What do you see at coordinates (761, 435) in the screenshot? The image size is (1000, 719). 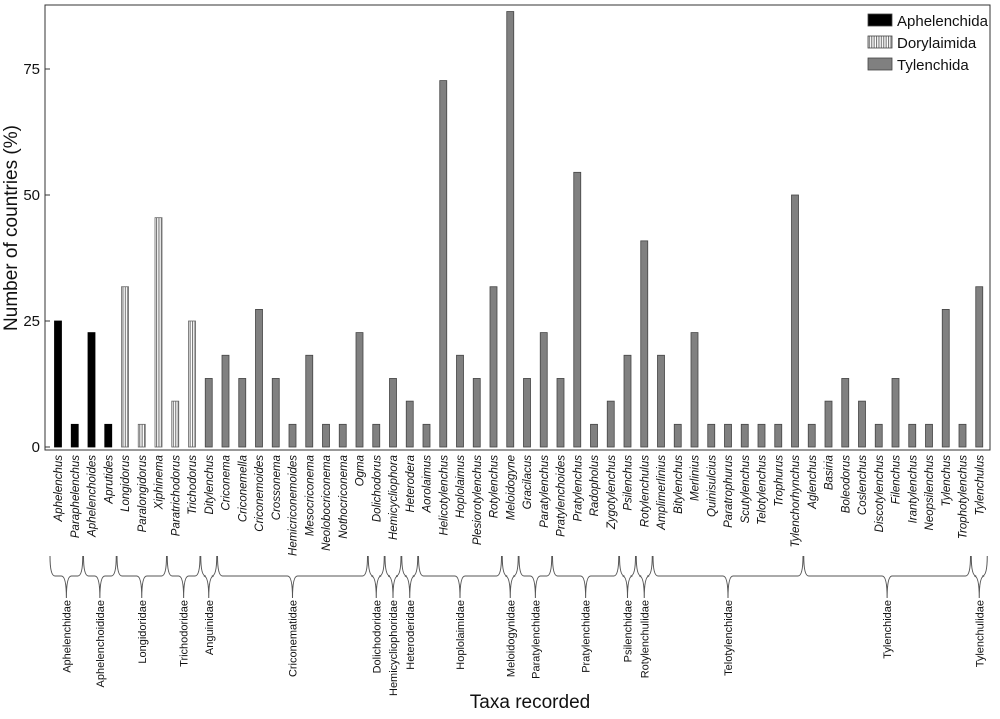 I see `bar-telotylenchus` at bounding box center [761, 435].